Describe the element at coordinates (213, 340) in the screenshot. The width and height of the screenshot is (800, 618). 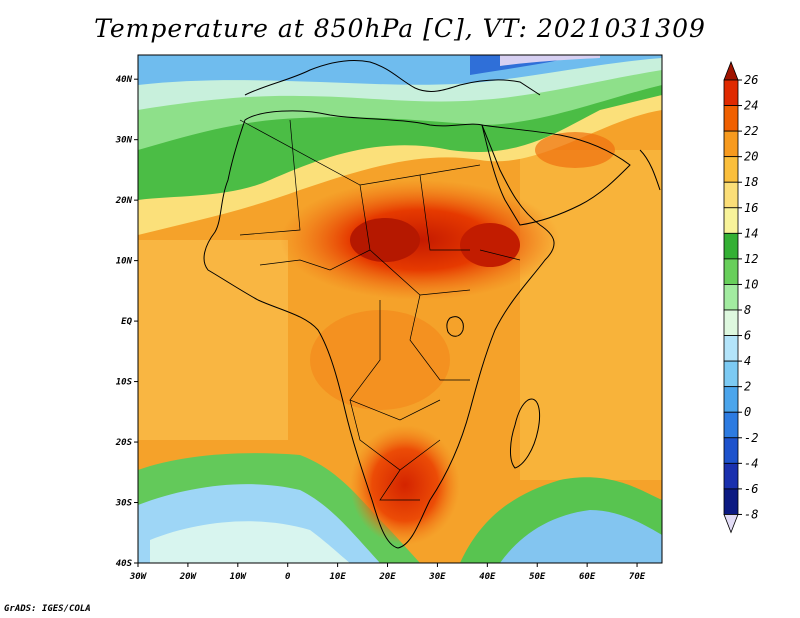
I see `shading-atlantic` at that location.